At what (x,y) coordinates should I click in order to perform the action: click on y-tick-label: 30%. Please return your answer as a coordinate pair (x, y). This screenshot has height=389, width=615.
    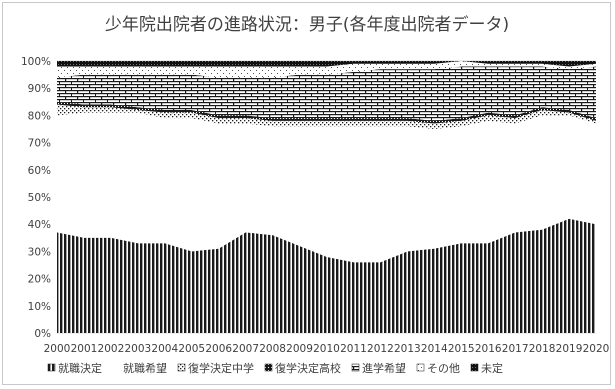
    Looking at the image, I should click on (39, 252).